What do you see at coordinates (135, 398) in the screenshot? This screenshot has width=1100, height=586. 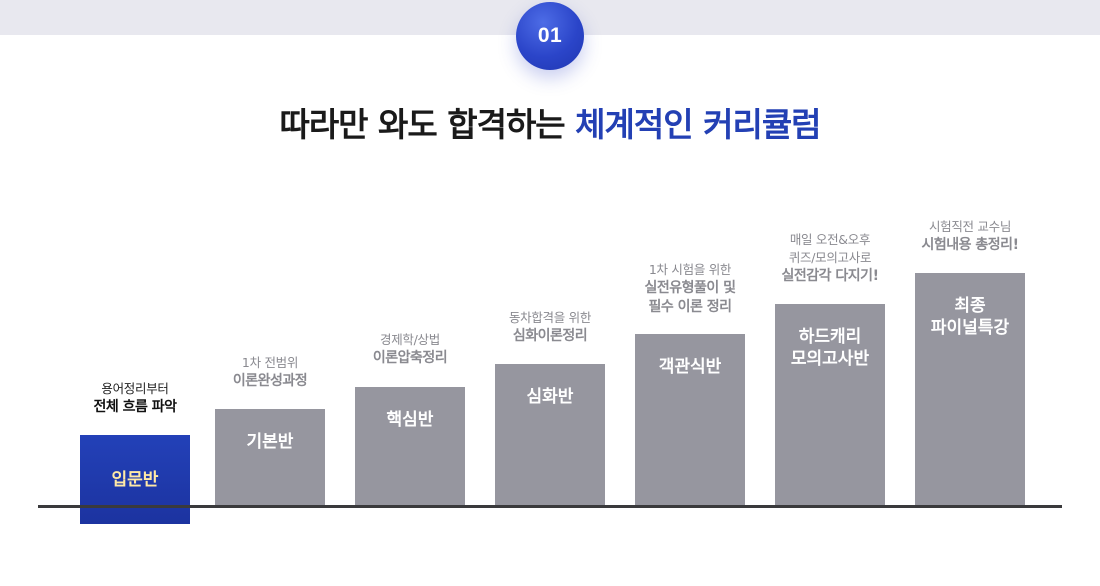 I see `stage-caption-intro: 용어정리부터 전체 흐름 파악` at bounding box center [135, 398].